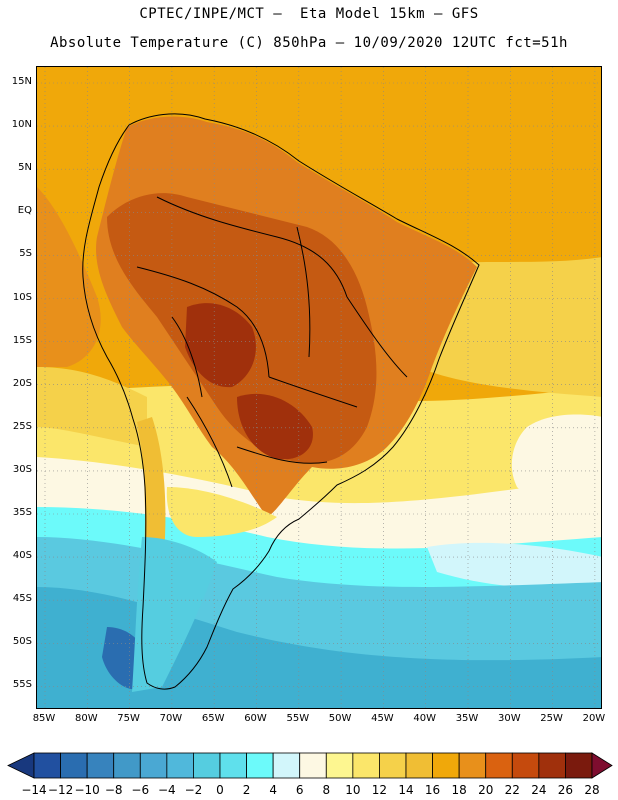 The height and width of the screenshot is (800, 618). Describe the element at coordinates (22, 599) in the screenshot. I see `lat-label-45s: 45S` at that location.